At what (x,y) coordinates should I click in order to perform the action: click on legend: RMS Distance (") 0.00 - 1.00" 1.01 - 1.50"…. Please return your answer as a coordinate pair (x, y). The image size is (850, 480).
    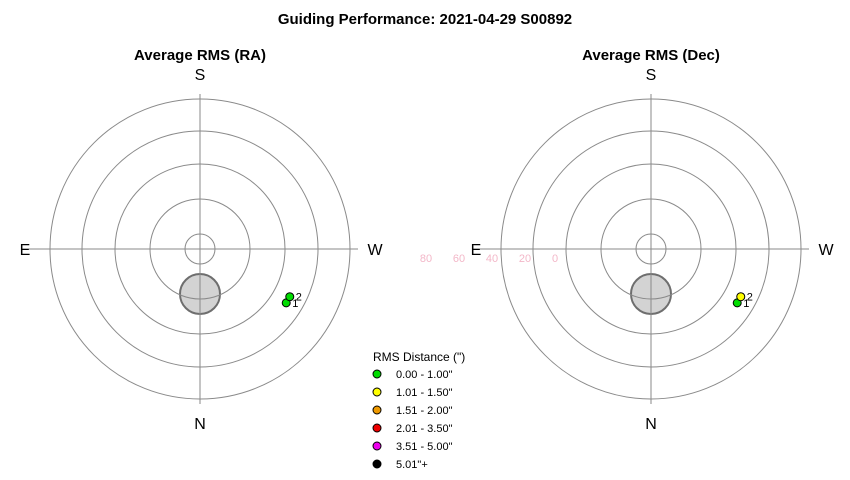
    Looking at the image, I should click on (418, 410).